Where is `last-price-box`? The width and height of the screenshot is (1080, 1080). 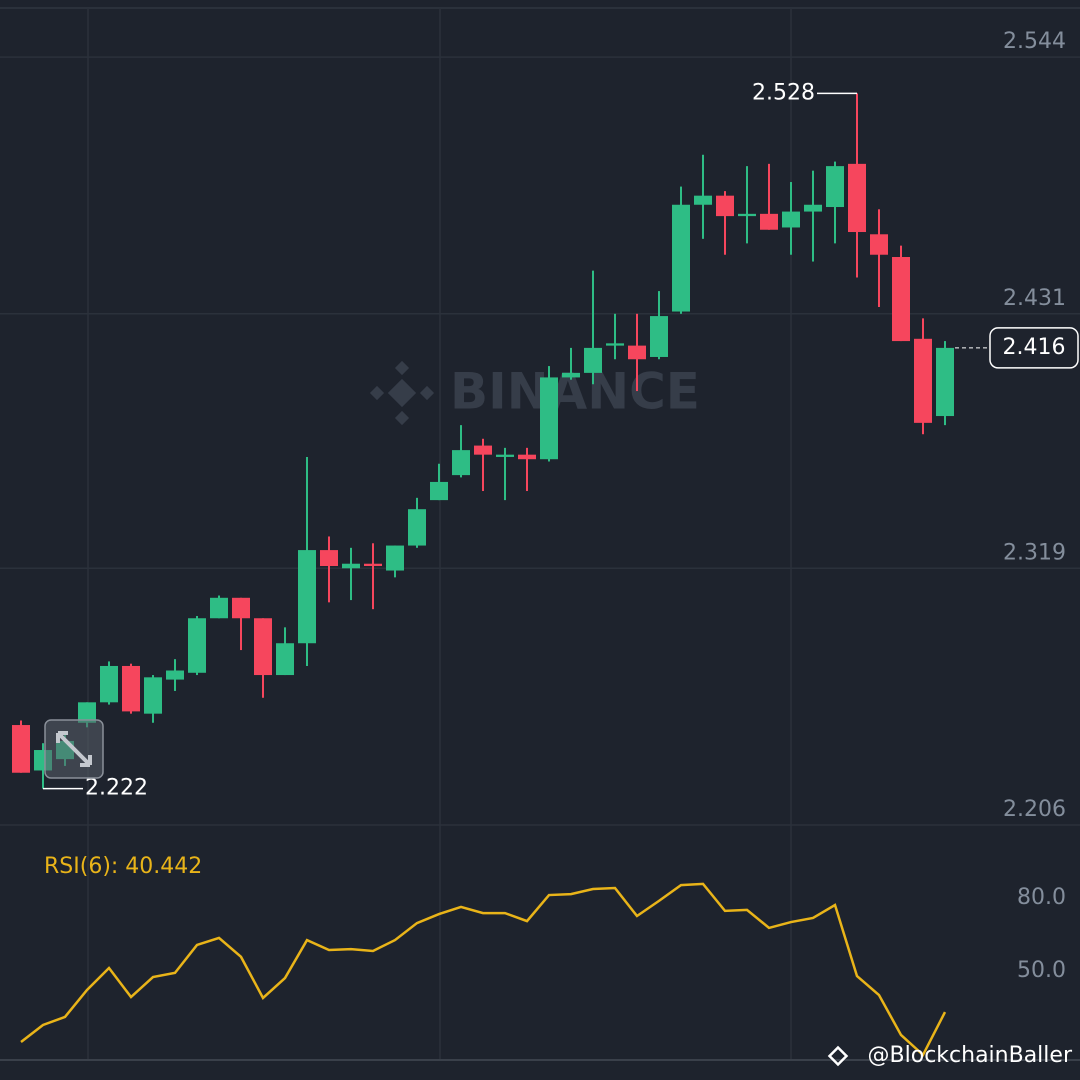
last-price-box is located at coordinates (1034, 348).